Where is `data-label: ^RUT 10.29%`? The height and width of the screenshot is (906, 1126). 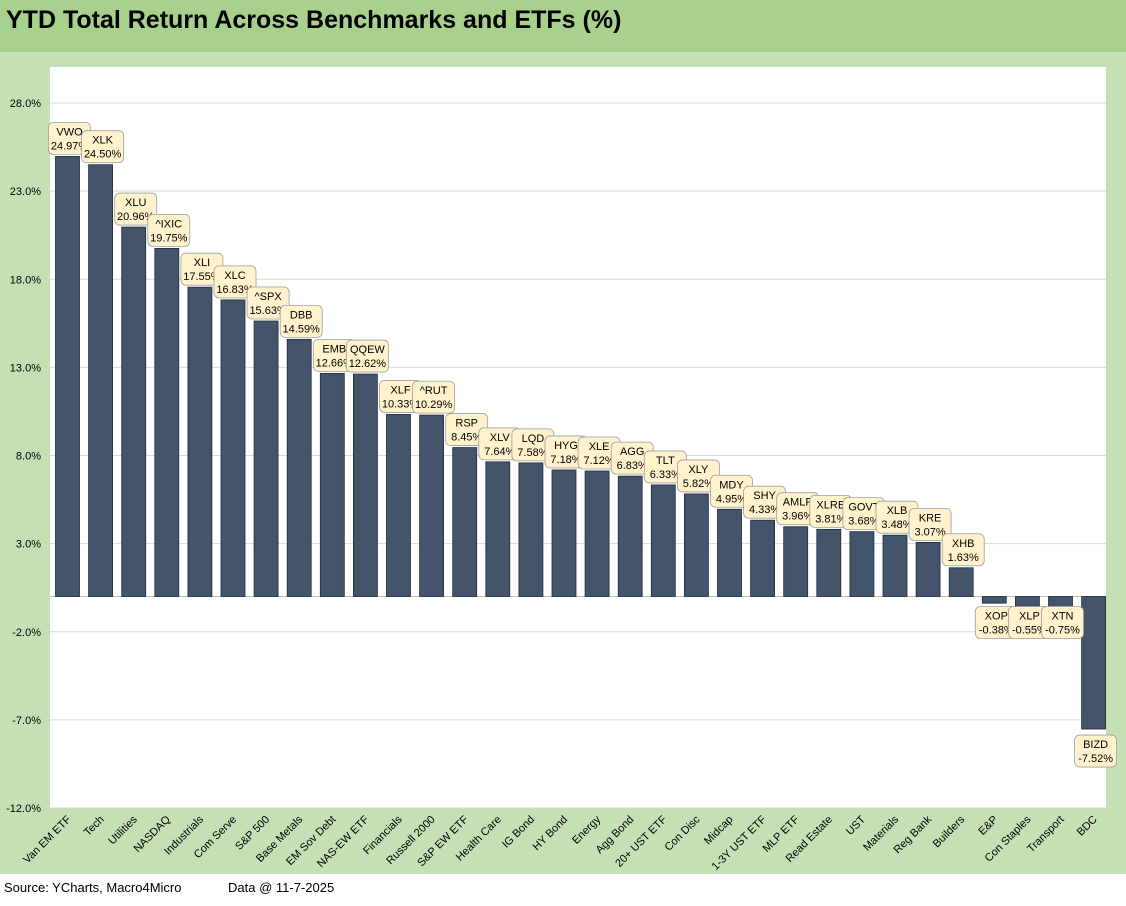
data-label: ^RUT 10.29% is located at coordinates (434, 397).